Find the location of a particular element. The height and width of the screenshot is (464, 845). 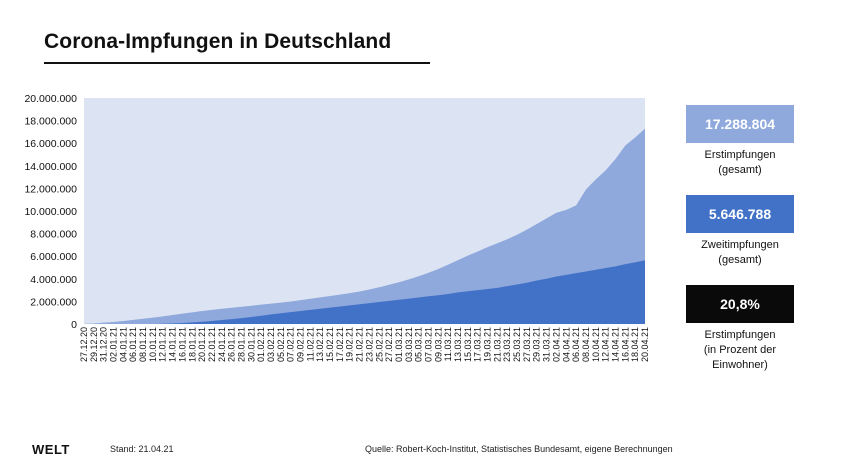

x-tick-label: 16.04.21 is located at coordinates (625, 344).